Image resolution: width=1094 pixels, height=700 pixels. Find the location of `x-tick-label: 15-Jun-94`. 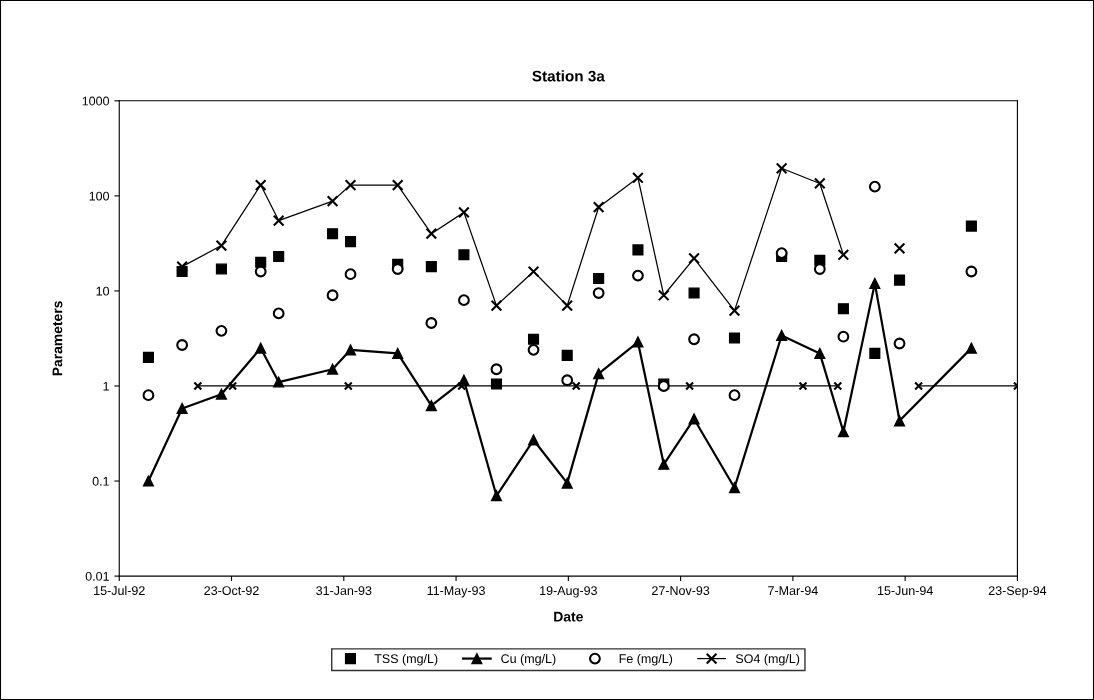

x-tick-label: 15-Jun-94 is located at coordinates (905, 590).